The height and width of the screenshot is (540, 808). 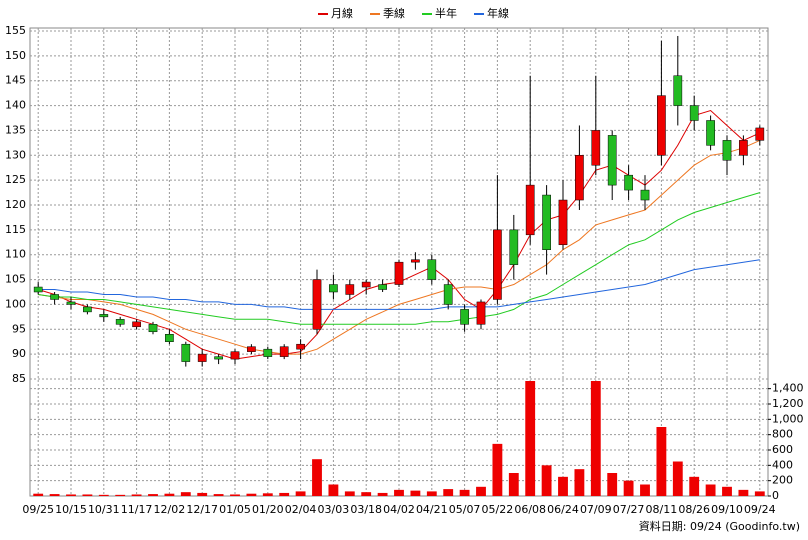 I want to click on x-tick-label: 06/08, so click(x=530, y=509).